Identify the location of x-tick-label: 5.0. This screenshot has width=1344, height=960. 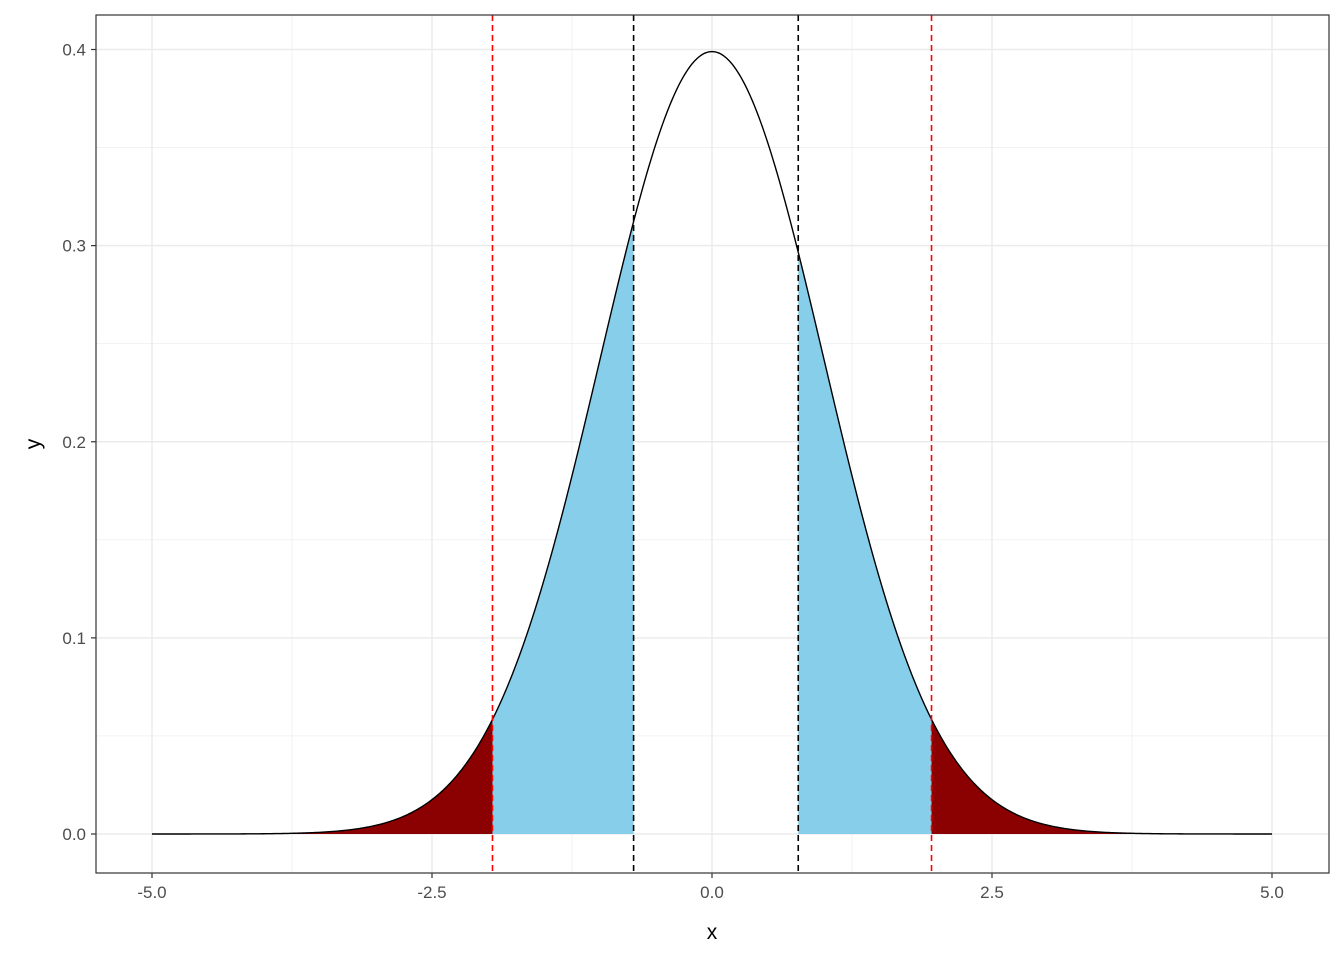
(1272, 892).